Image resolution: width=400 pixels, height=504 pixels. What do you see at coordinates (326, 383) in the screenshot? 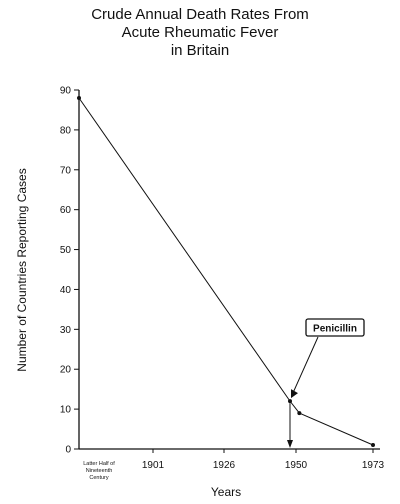
I see `annotations: Penicillin` at bounding box center [326, 383].